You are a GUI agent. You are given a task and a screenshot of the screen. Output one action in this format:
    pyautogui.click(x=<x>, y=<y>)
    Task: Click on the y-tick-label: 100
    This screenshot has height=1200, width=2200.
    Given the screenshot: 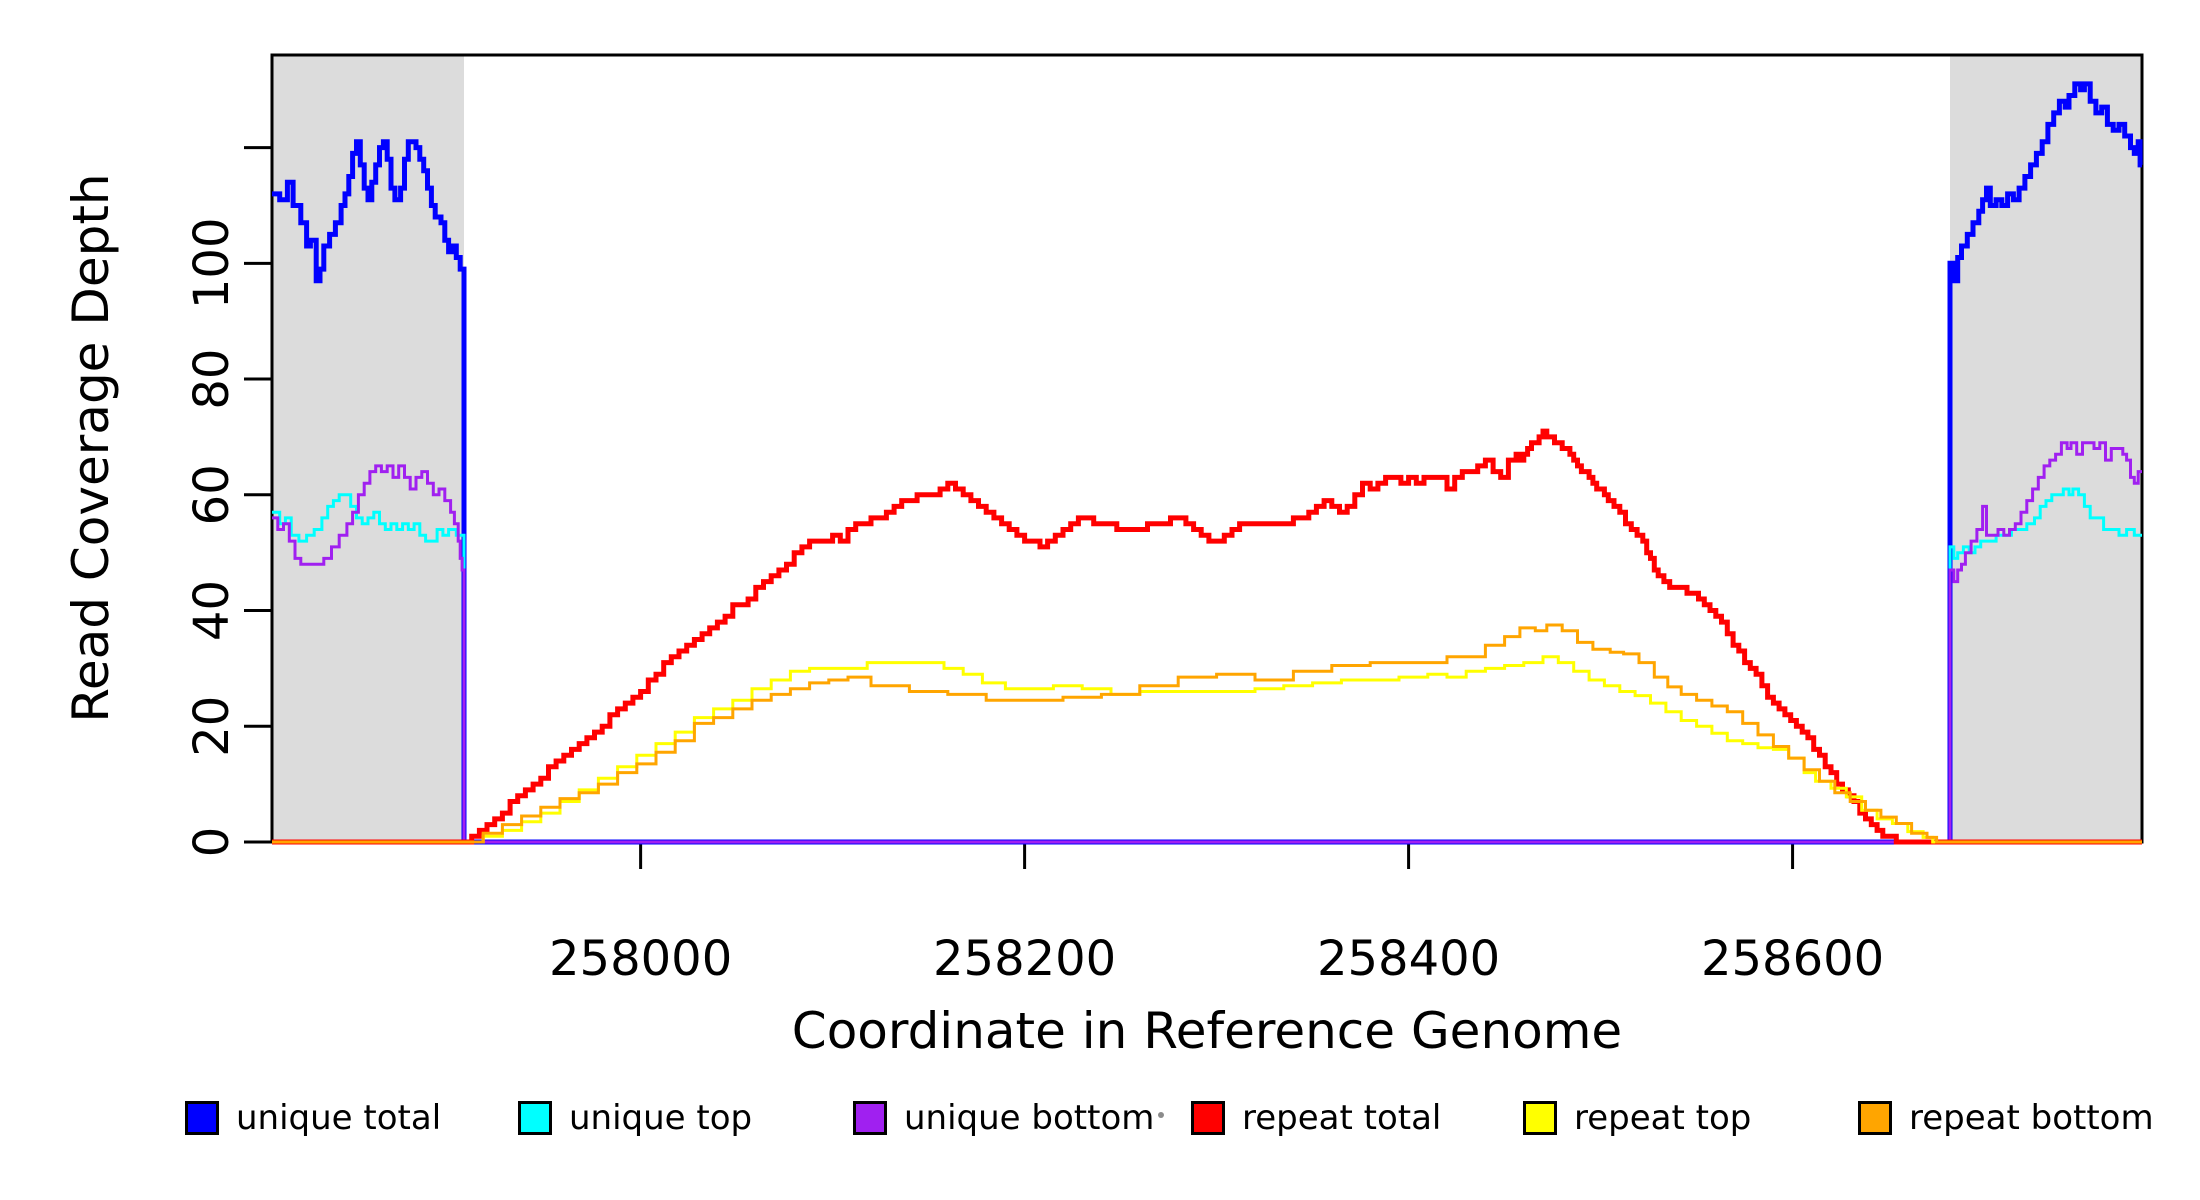 What is the action you would take?
    pyautogui.click(x=212, y=264)
    